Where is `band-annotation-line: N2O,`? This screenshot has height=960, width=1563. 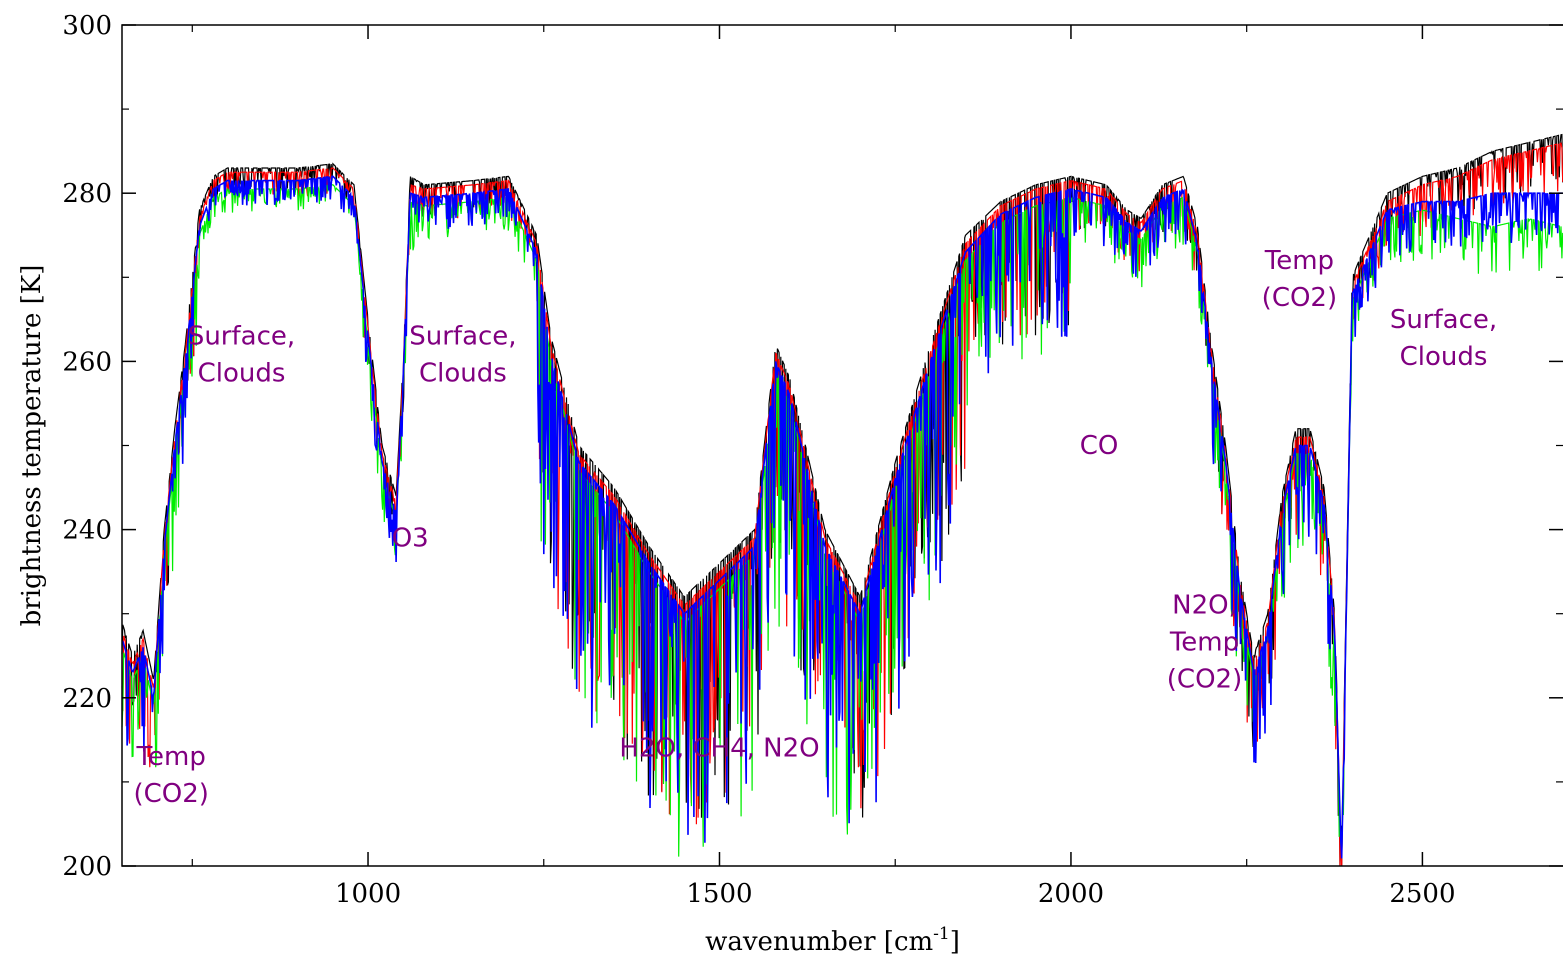
band-annotation-line: N2O, is located at coordinates (1204, 606).